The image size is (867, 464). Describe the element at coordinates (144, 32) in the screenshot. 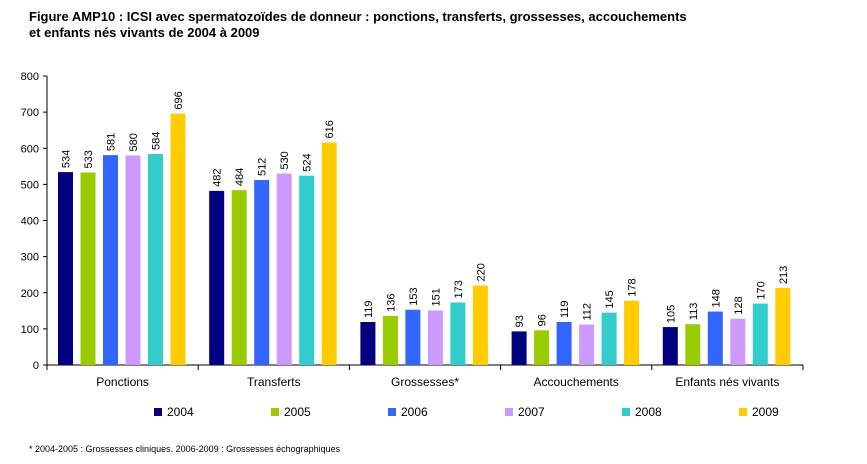

I see `chart-subtitle: et enfants nés vivants de 2004 à 2009` at that location.